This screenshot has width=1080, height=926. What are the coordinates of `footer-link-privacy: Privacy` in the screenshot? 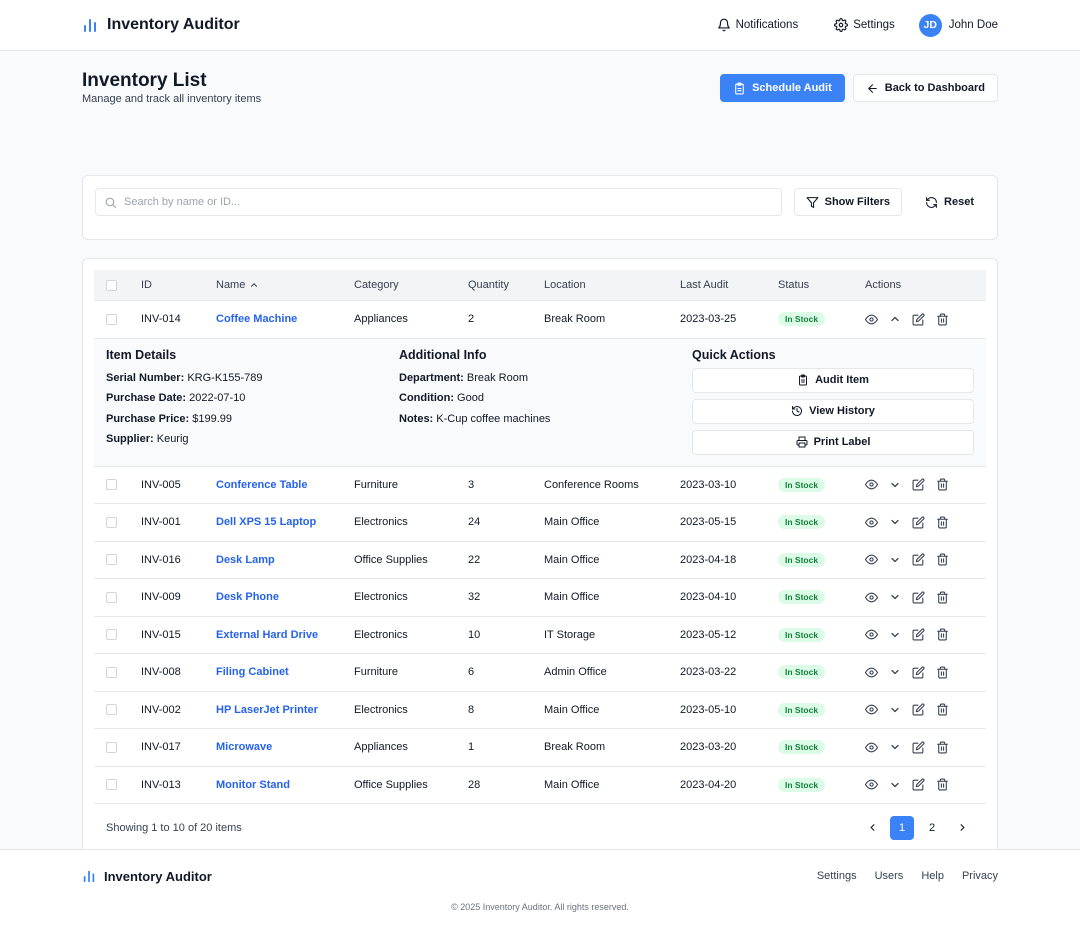 It's located at (979, 876).